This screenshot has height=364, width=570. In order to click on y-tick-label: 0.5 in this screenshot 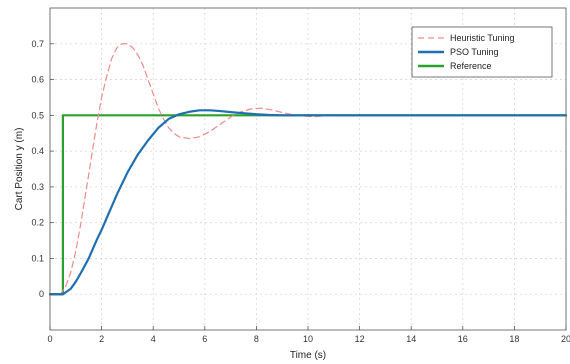, I will do `click(37, 115)`.